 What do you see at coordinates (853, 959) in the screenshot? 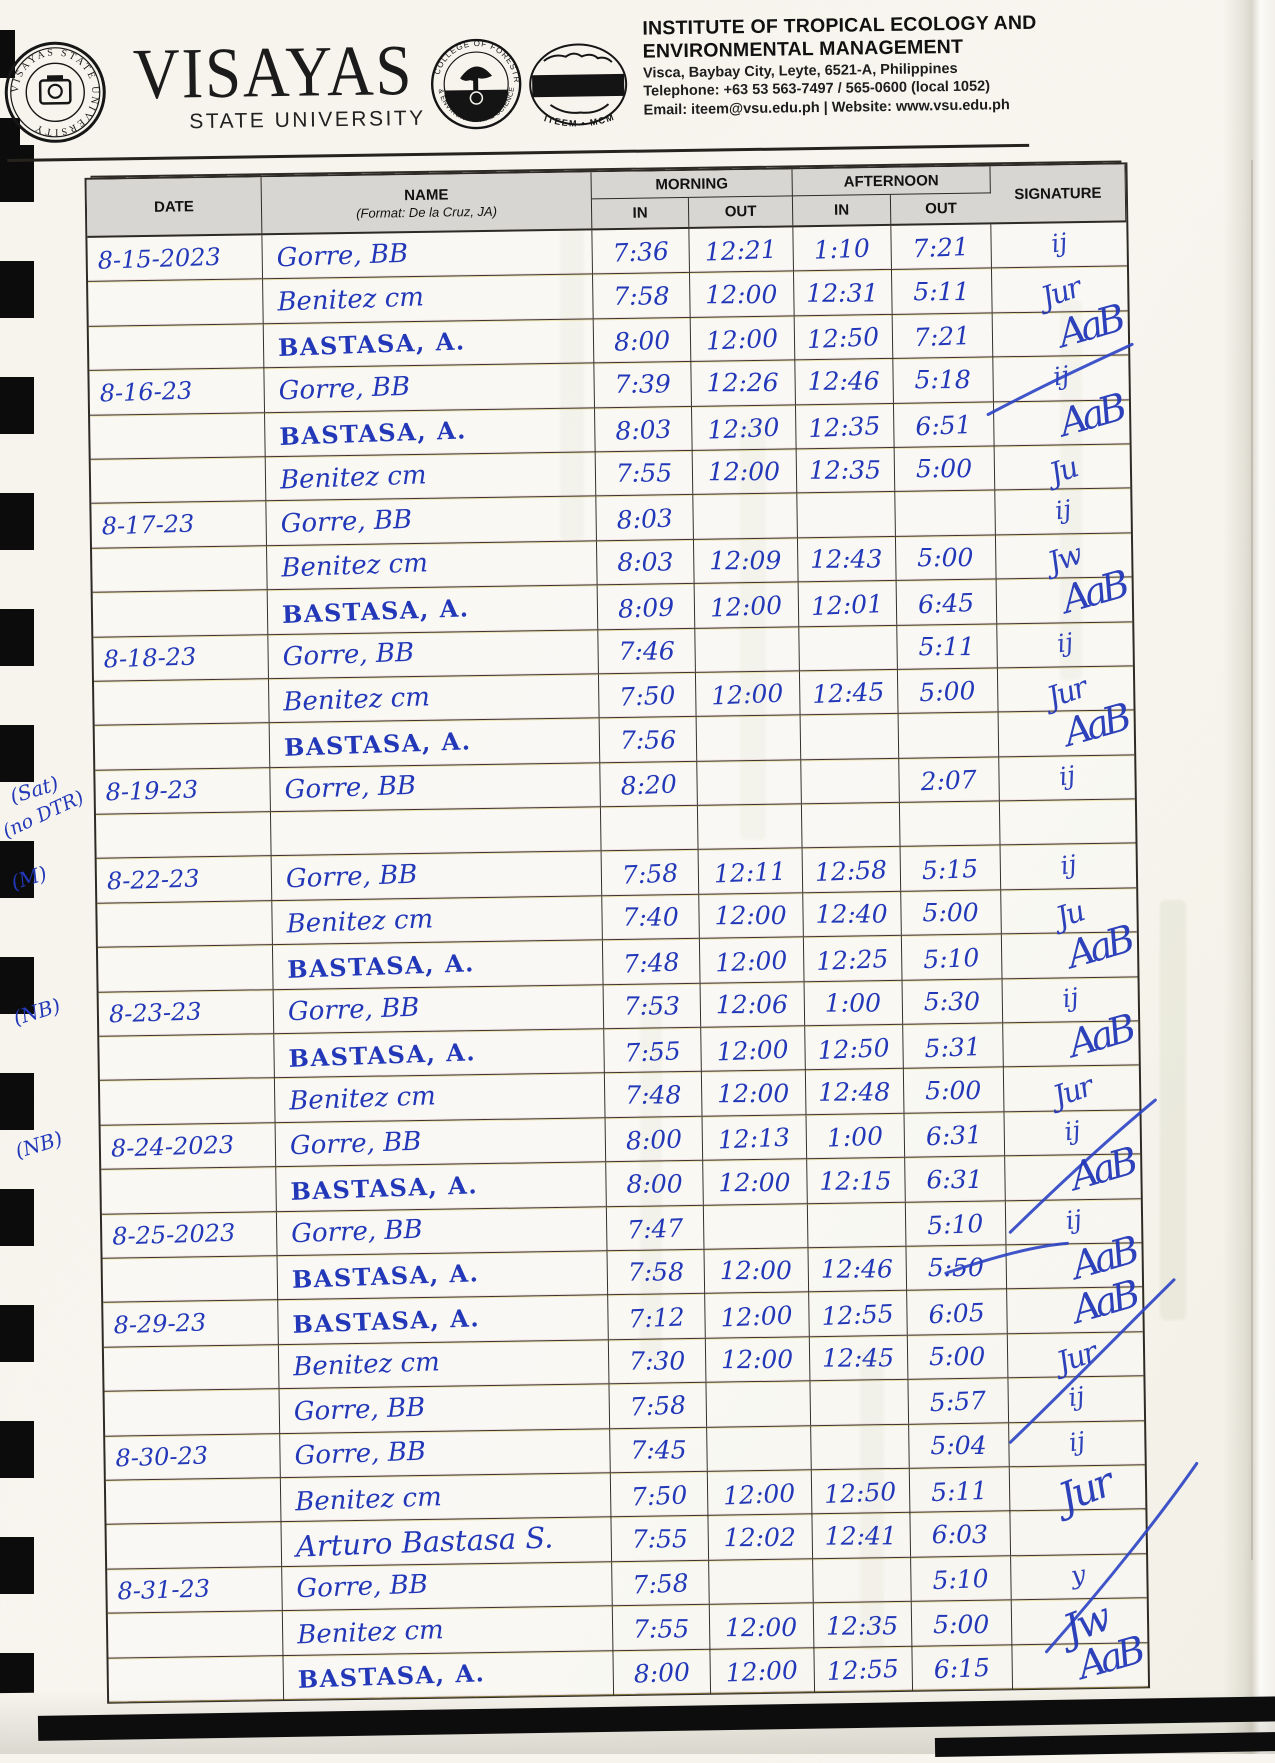
I see `afternoon-in-cell: 12:25` at bounding box center [853, 959].